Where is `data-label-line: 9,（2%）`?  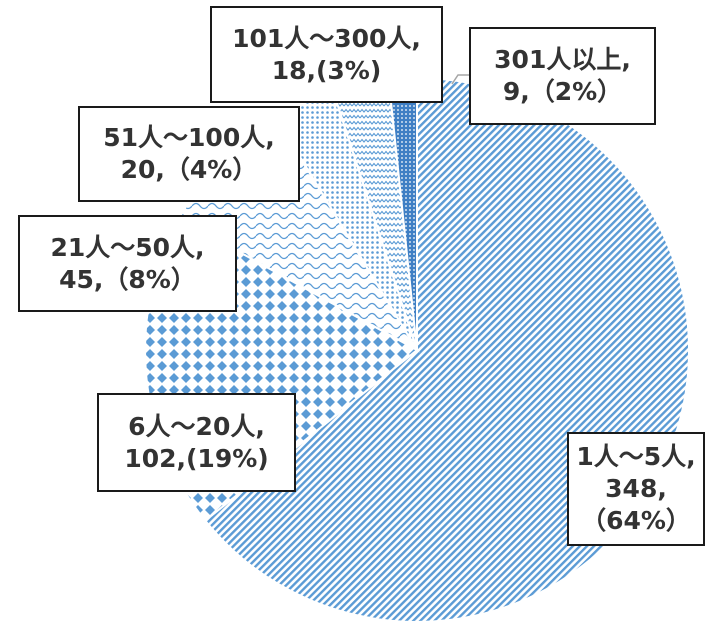
data-label-line: 9,（2%） is located at coordinates (562, 91).